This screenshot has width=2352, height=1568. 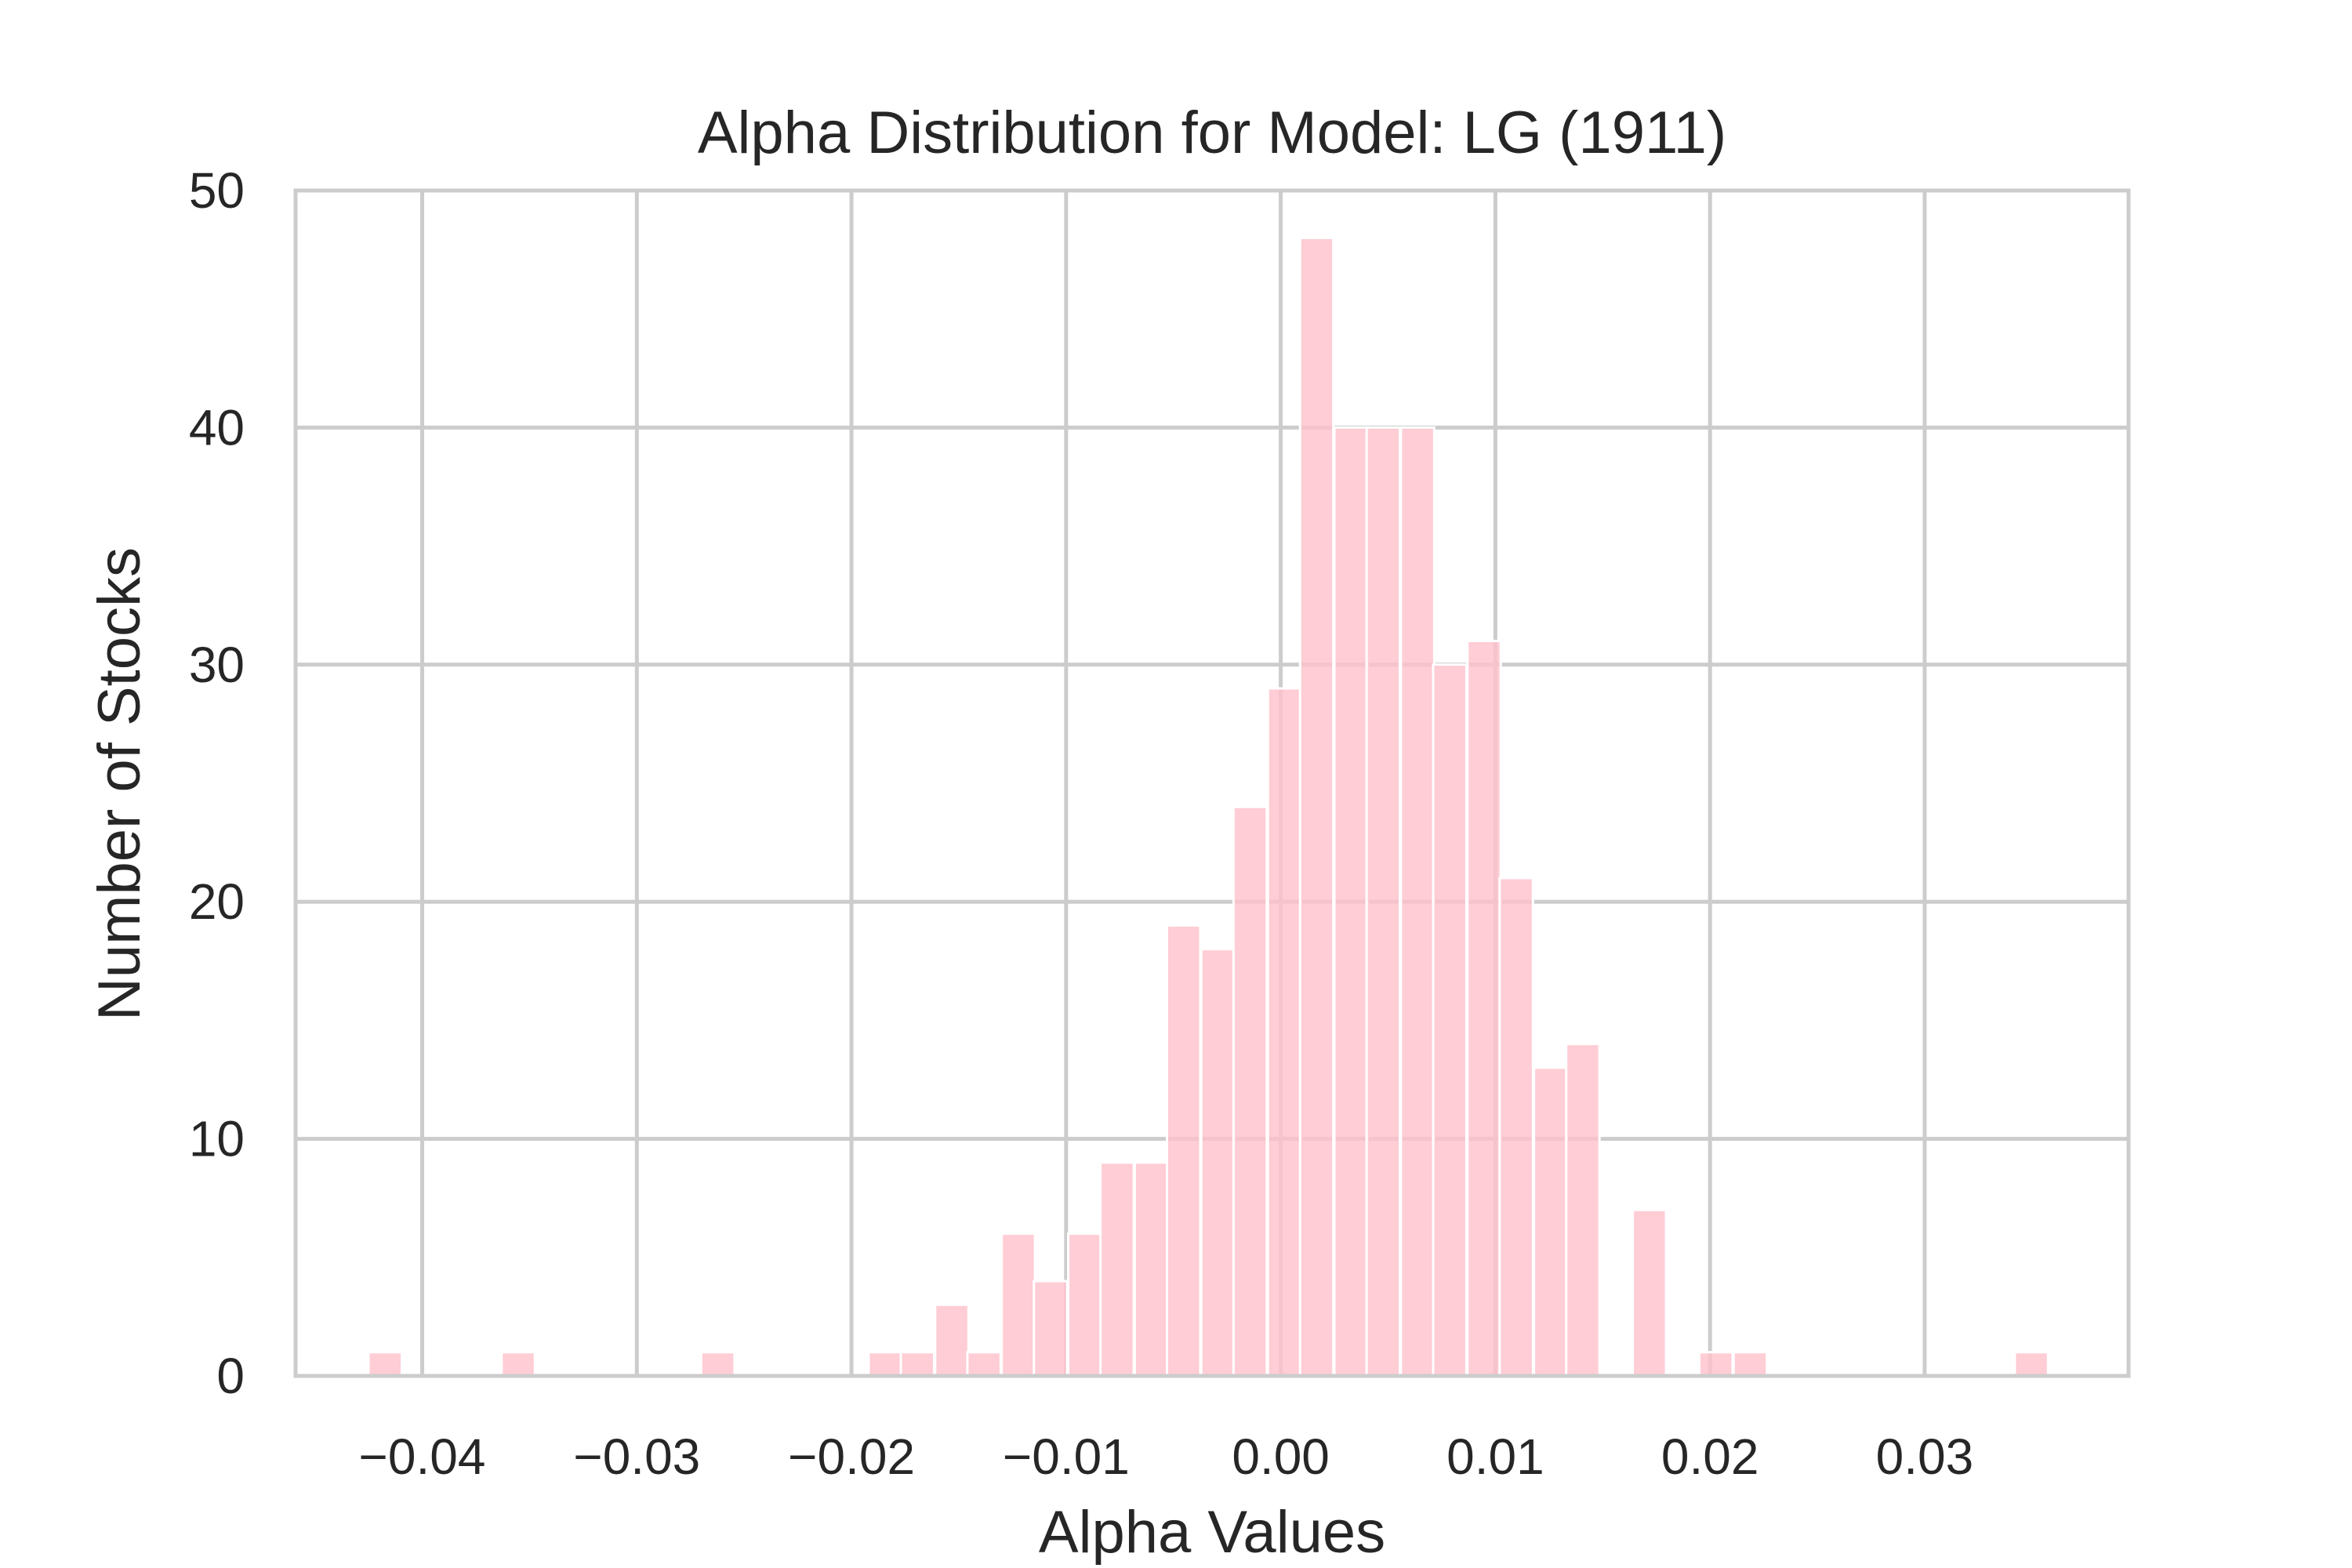 I want to click on x-tick-label: −0.01, so click(x=1066, y=1456).